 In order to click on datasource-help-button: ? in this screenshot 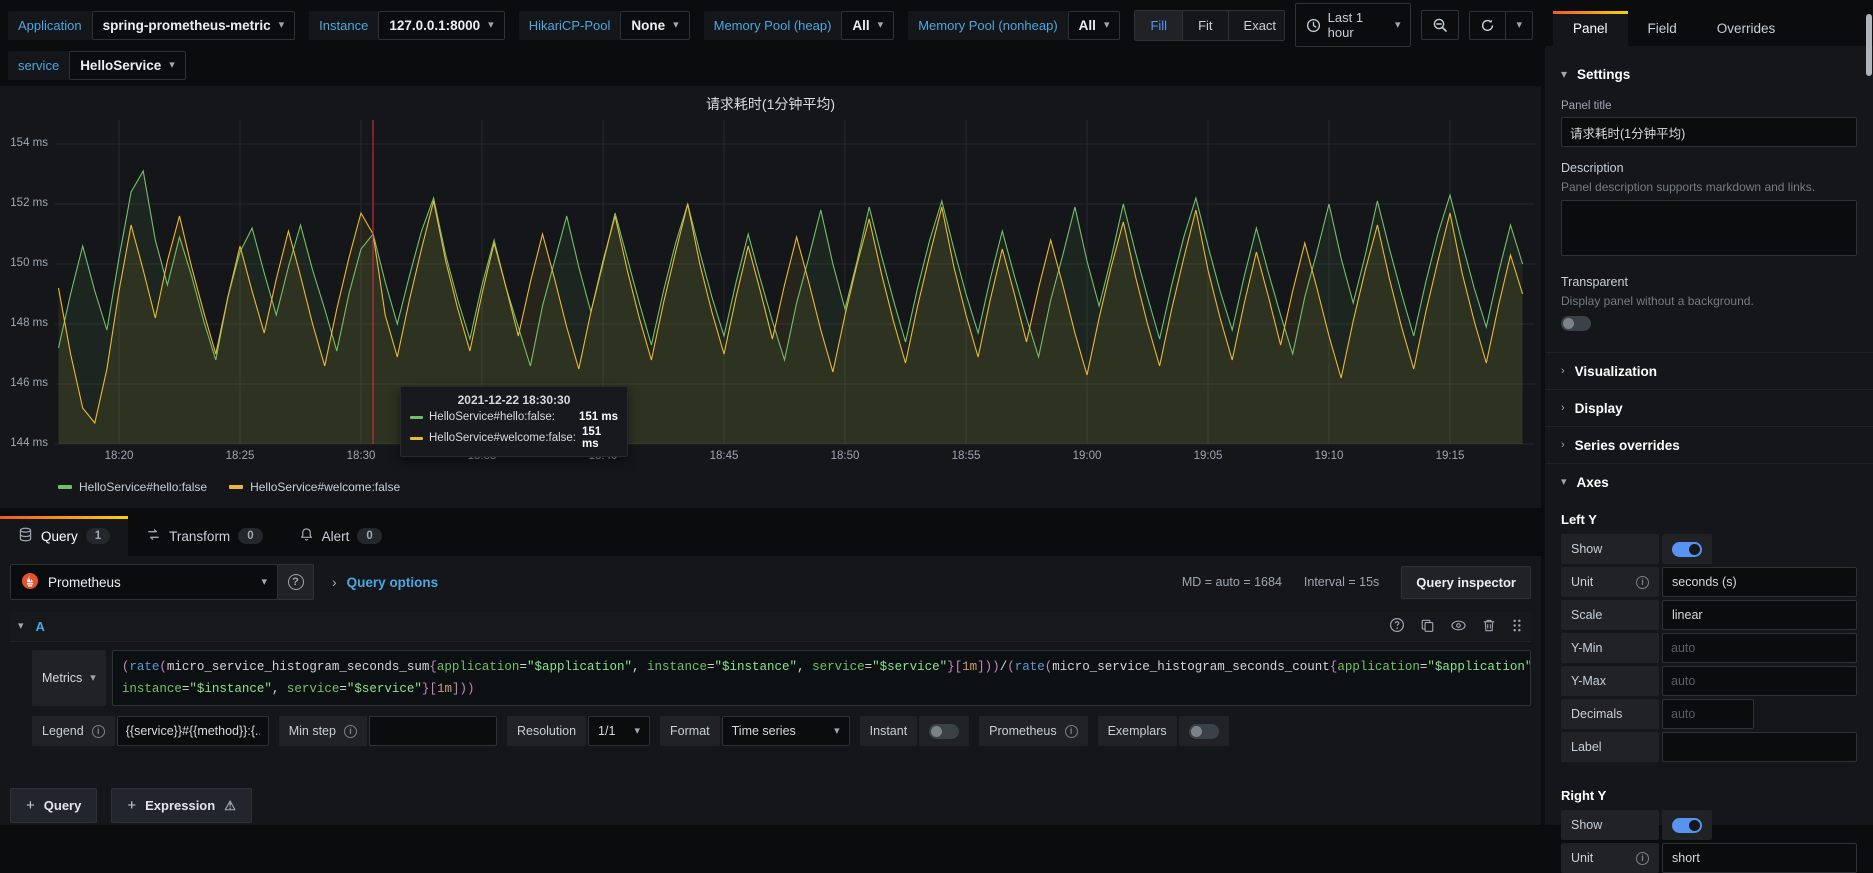, I will do `click(296, 582)`.